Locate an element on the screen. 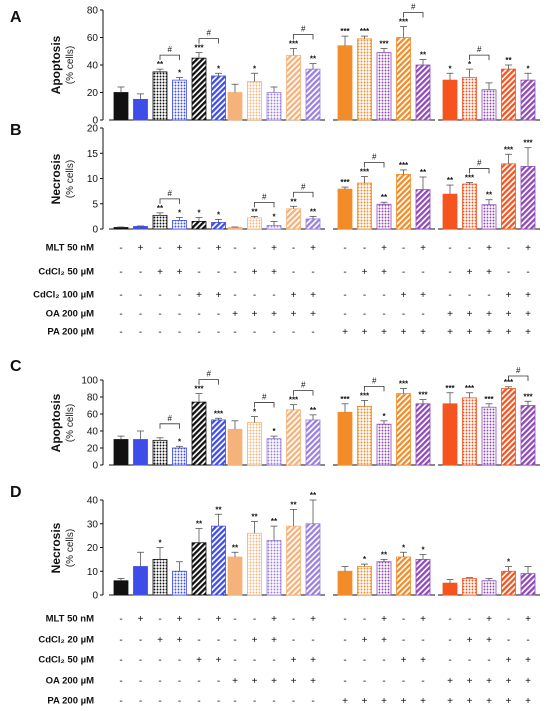 Image resolution: width=550 pixels, height=711 pixels. y-tick-label: 20 is located at coordinates (93, 449).